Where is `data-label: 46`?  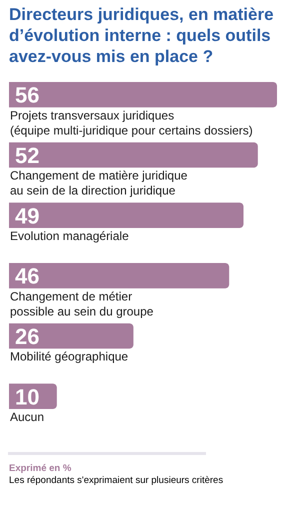 data-label: 46 is located at coordinates (27, 276).